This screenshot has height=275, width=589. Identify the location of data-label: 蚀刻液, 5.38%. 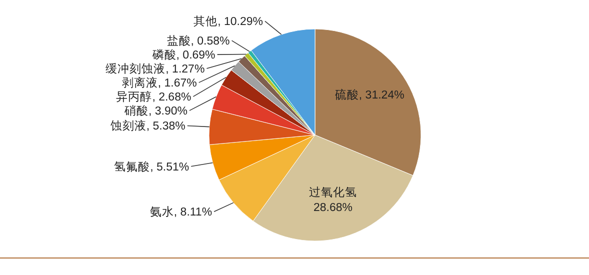
(148, 126).